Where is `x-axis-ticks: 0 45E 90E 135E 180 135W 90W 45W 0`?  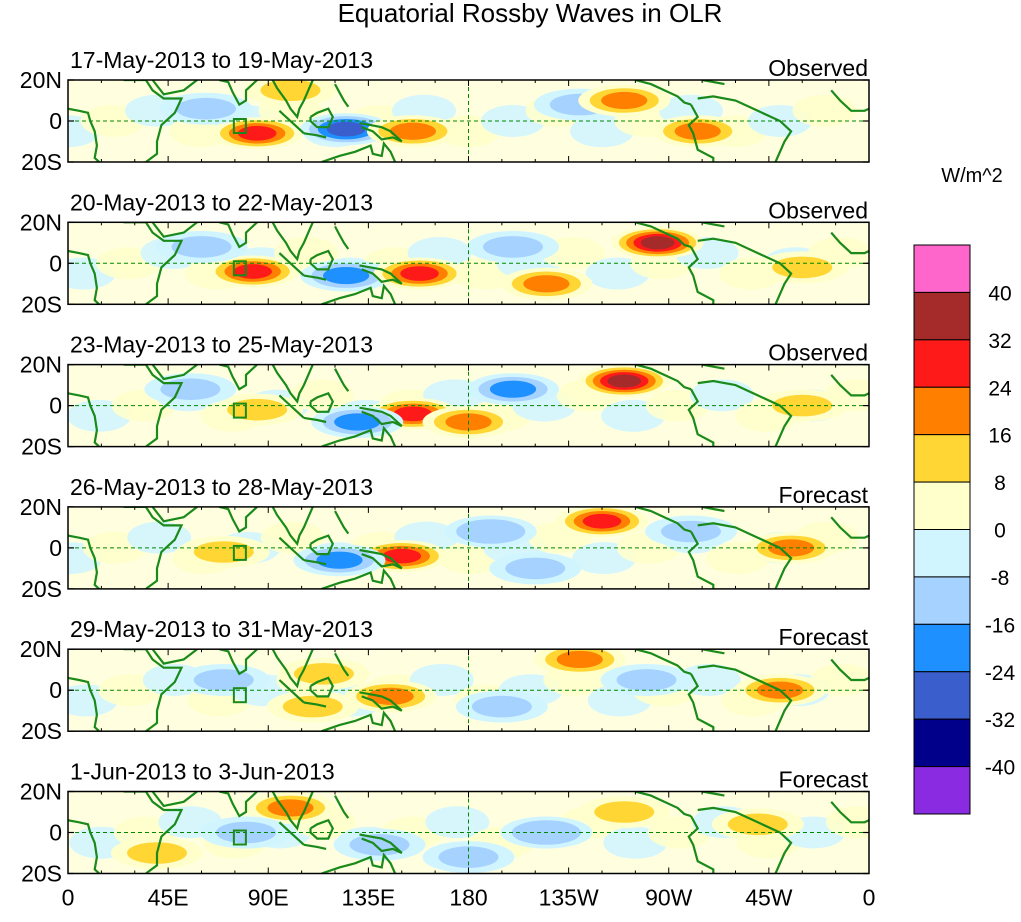 x-axis-ticks: 0 45E 90E 135E 180 135W 90W 45W 0 is located at coordinates (469, 898).